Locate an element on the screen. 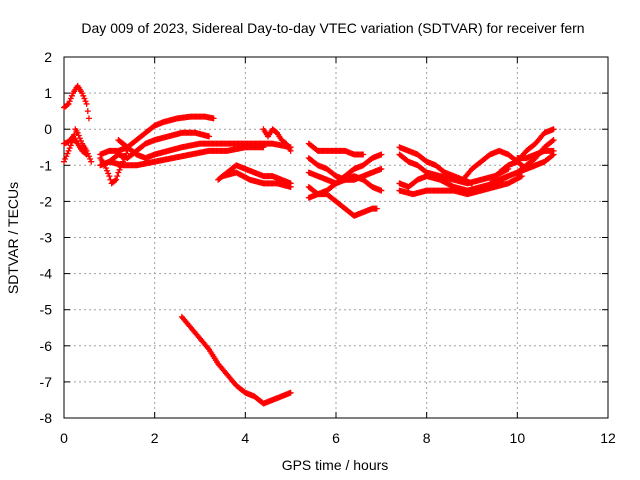  x-tick-label: 10 is located at coordinates (518, 438).